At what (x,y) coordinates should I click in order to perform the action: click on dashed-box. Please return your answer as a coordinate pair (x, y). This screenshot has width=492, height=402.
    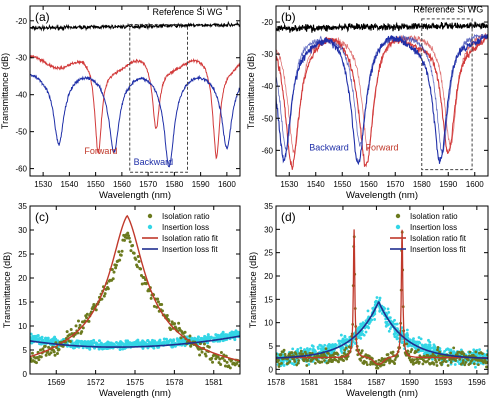
    Looking at the image, I should click on (158, 98).